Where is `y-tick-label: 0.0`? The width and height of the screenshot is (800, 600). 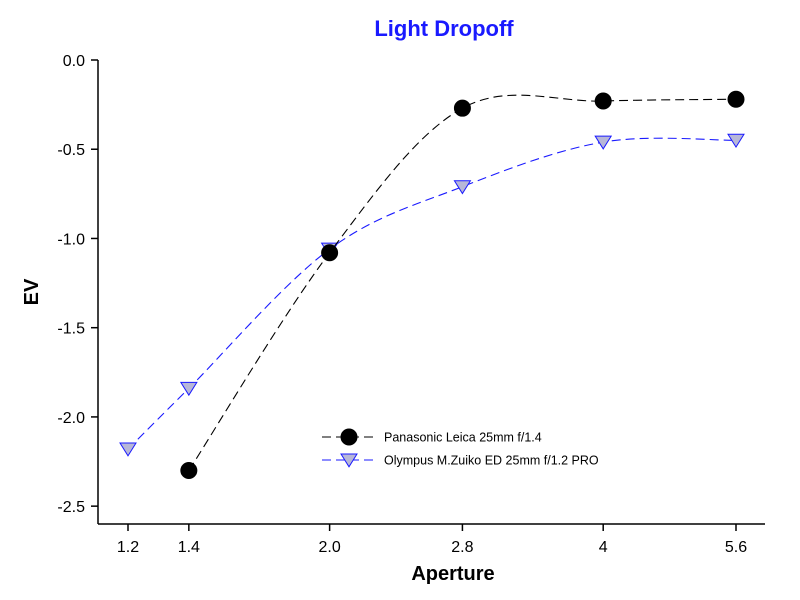
y-tick-label: 0.0 is located at coordinates (74, 61).